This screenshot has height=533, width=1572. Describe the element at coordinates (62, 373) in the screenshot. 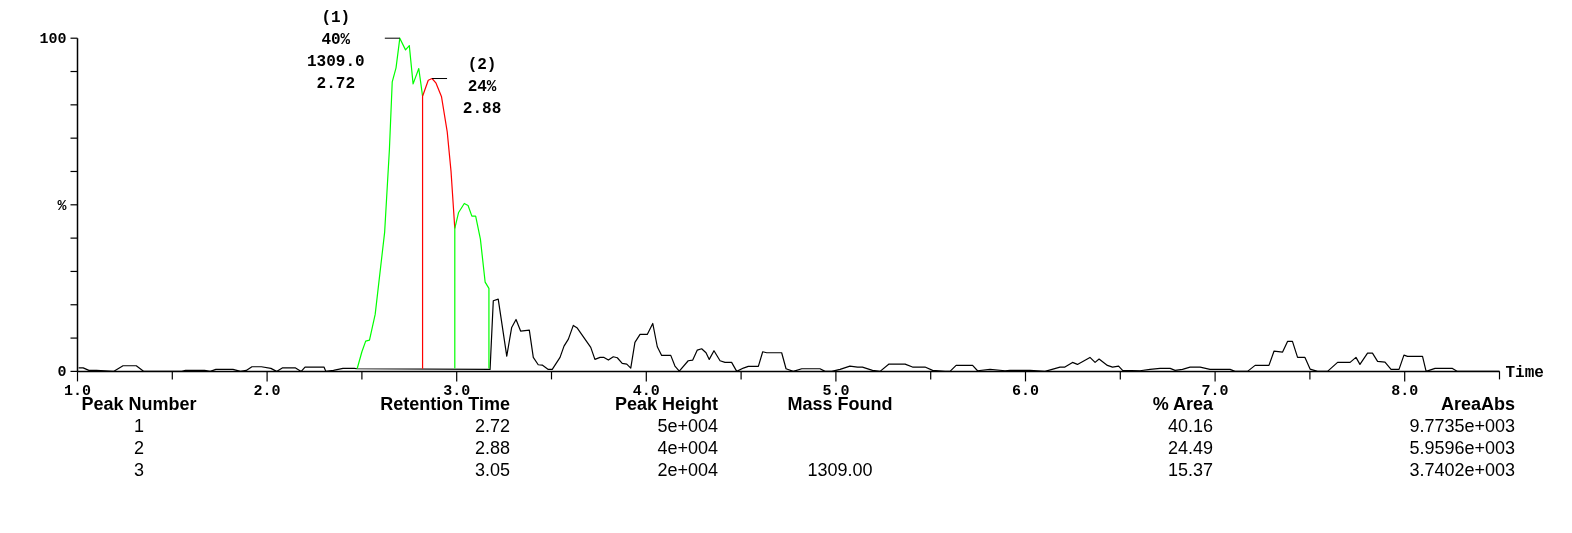

I see `y-tick-label: 0` at that location.